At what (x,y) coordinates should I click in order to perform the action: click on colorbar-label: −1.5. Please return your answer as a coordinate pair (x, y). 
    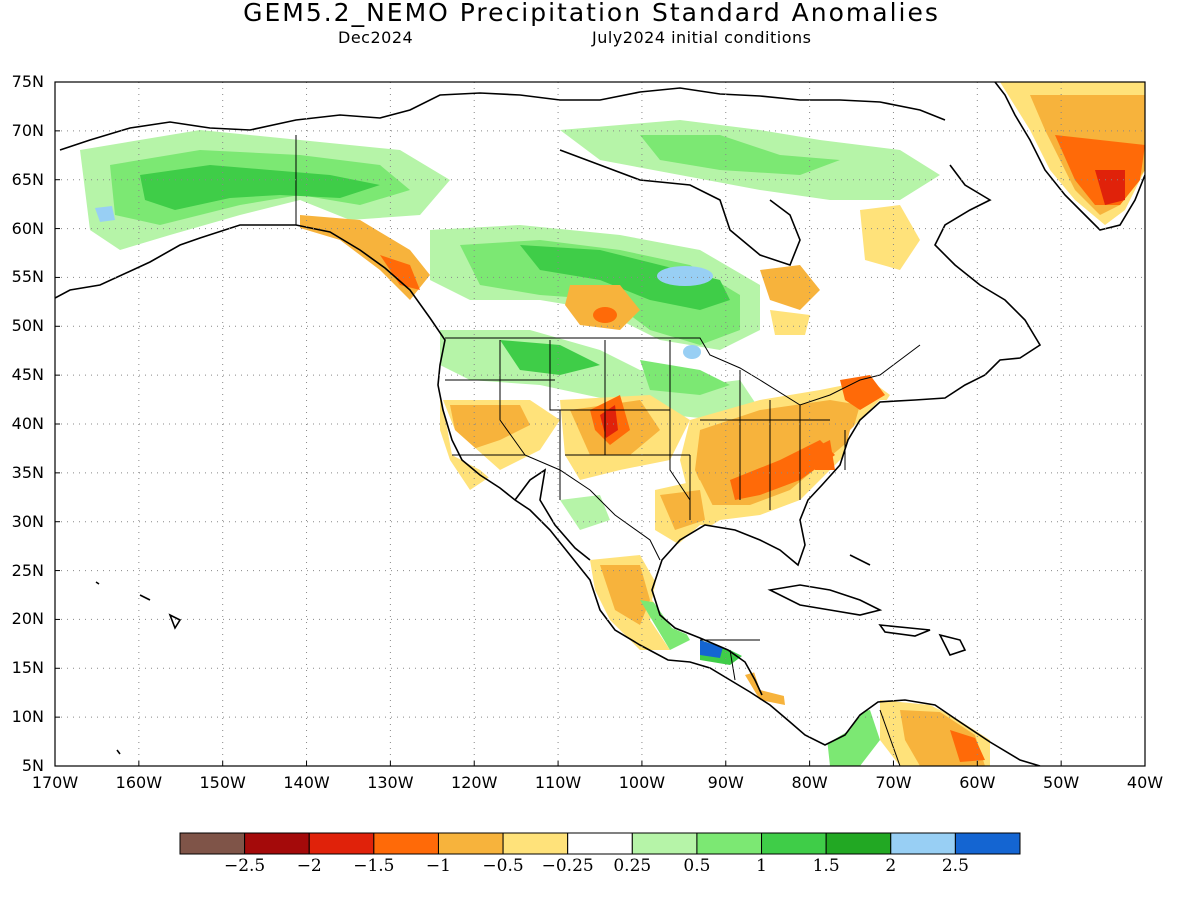
    Looking at the image, I should click on (374, 866).